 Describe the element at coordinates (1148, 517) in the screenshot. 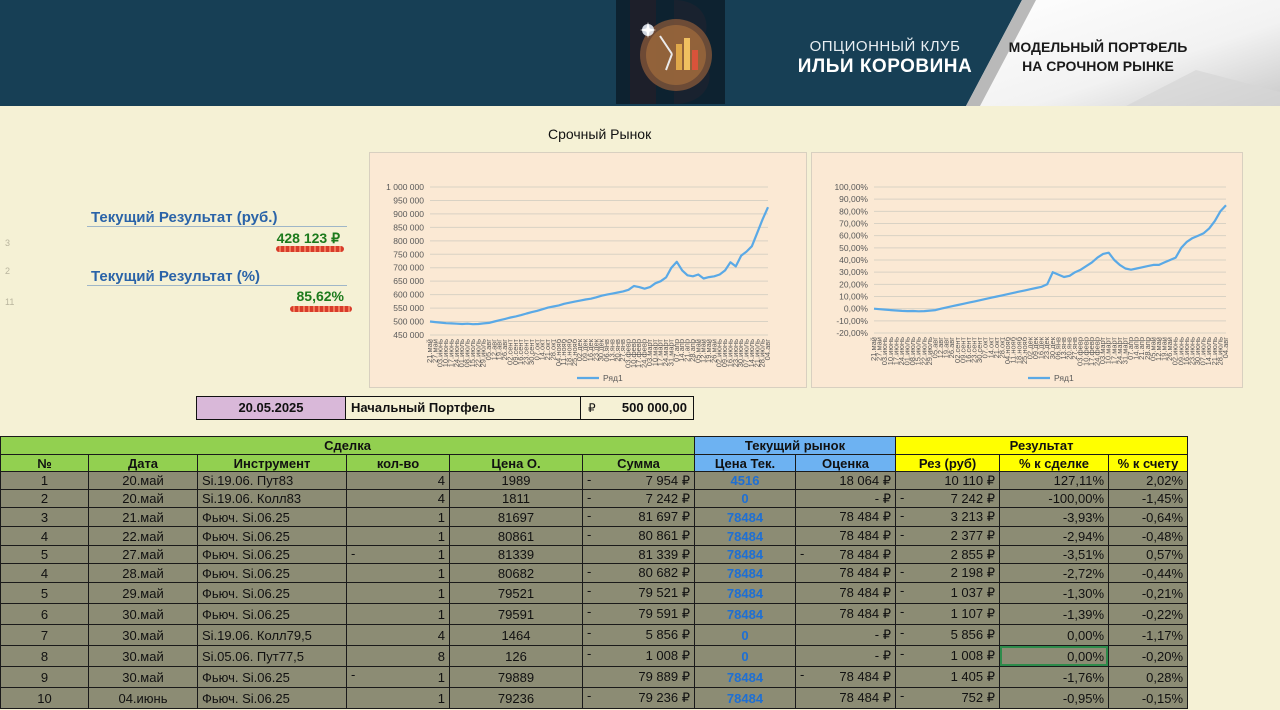

I see `cell-pct-account: -0,64%` at that location.